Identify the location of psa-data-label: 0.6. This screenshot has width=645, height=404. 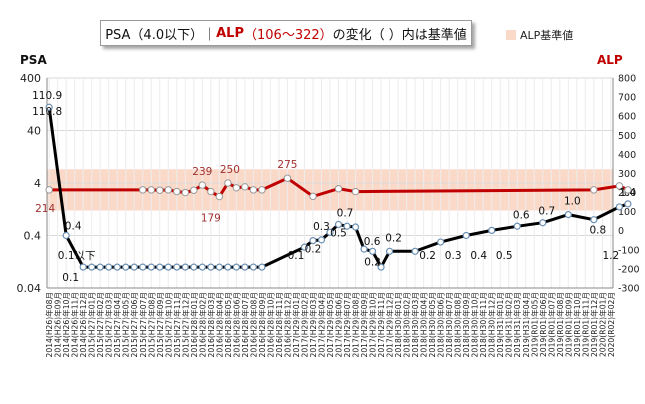
(372, 242).